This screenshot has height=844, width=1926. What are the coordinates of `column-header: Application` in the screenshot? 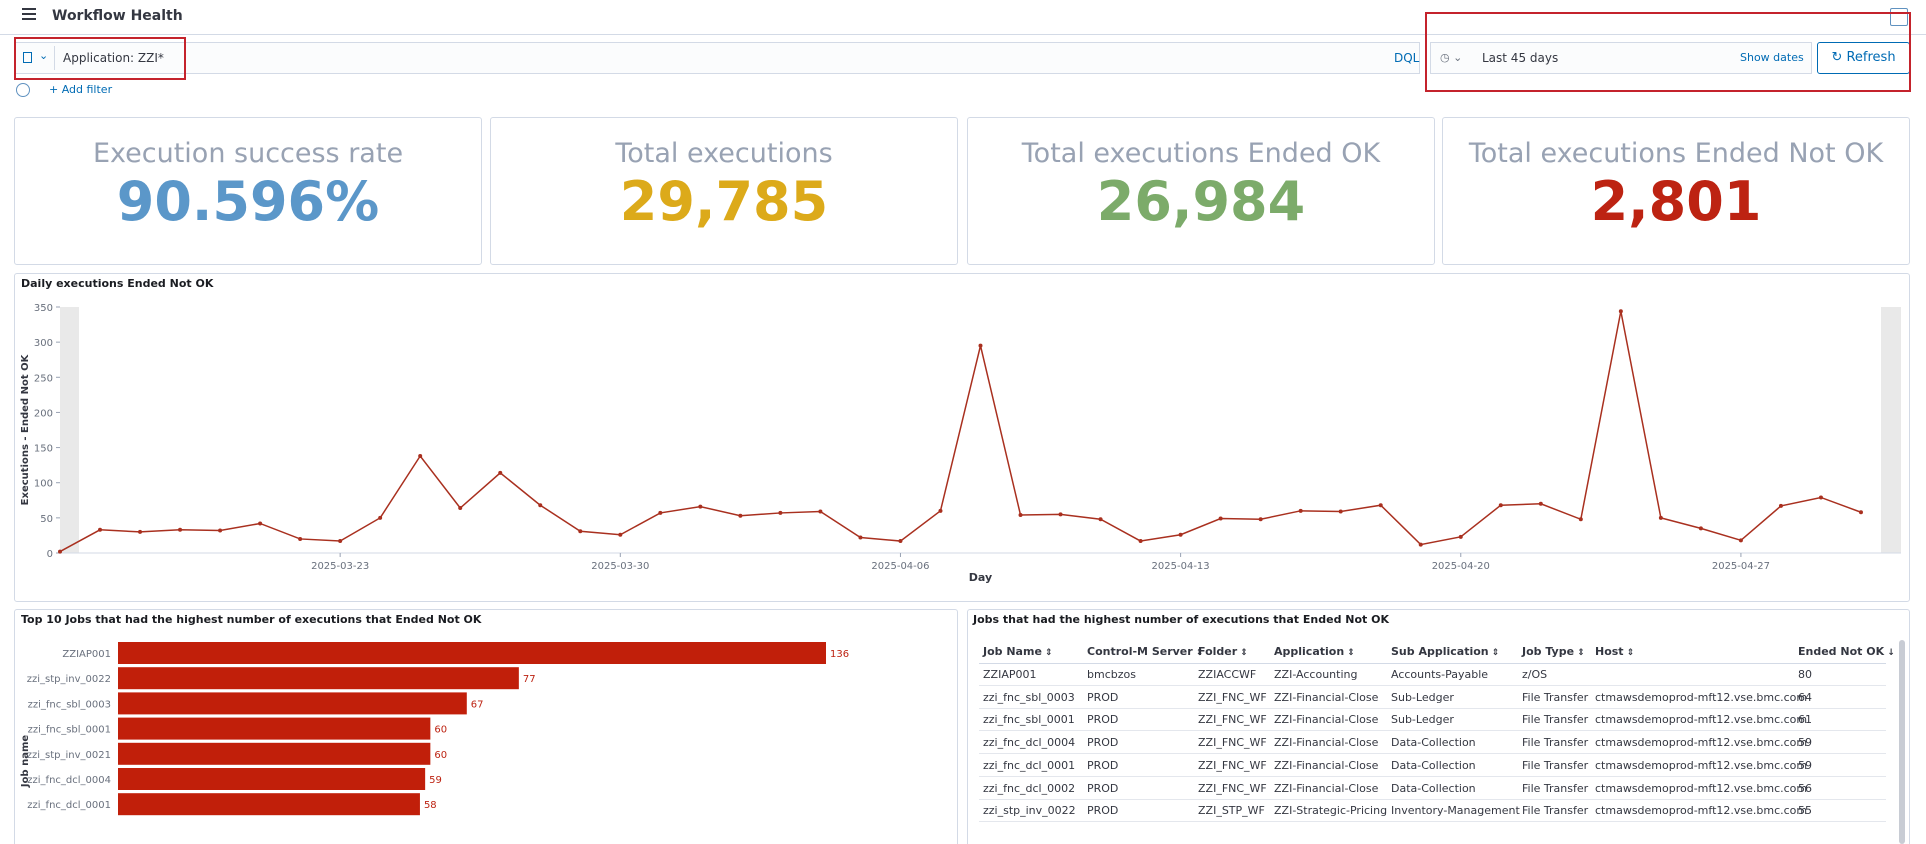 It's located at (1314, 651).